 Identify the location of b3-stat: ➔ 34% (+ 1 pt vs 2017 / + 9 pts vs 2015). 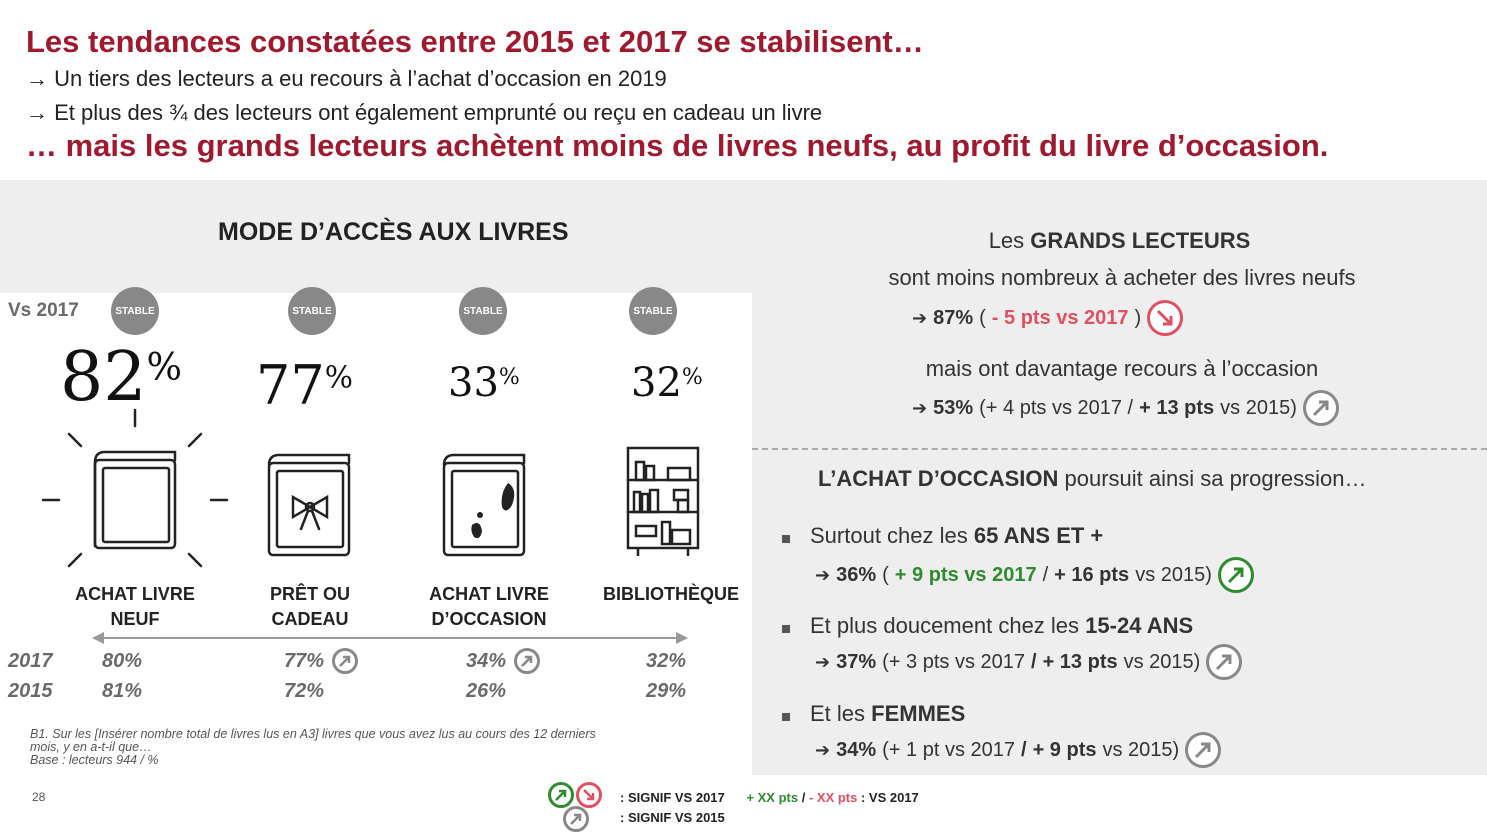
(1018, 750).